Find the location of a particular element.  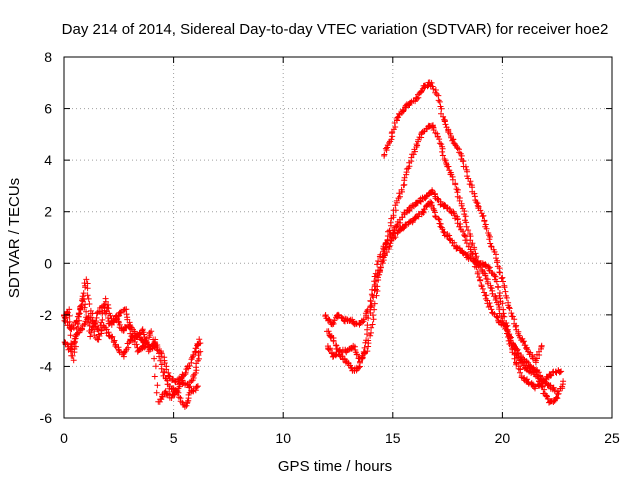

y-tick-label: -4 is located at coordinates (46, 366).